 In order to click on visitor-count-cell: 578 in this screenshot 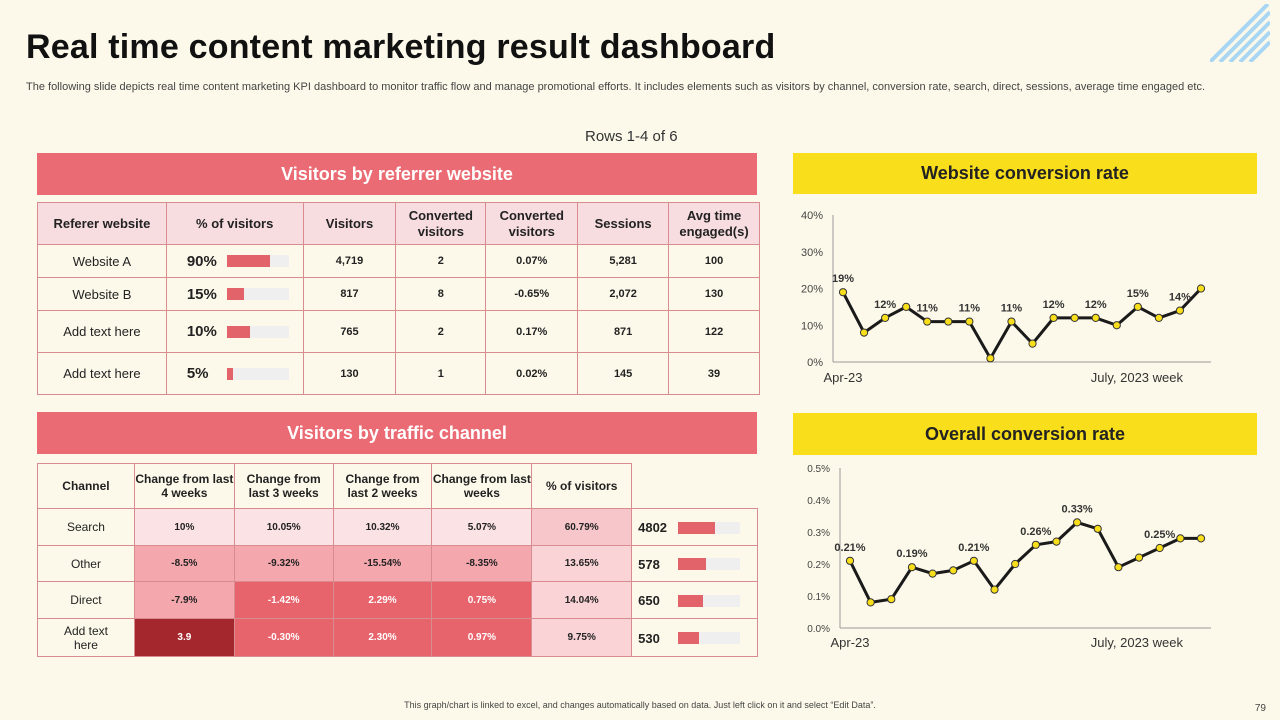, I will do `click(694, 563)`.